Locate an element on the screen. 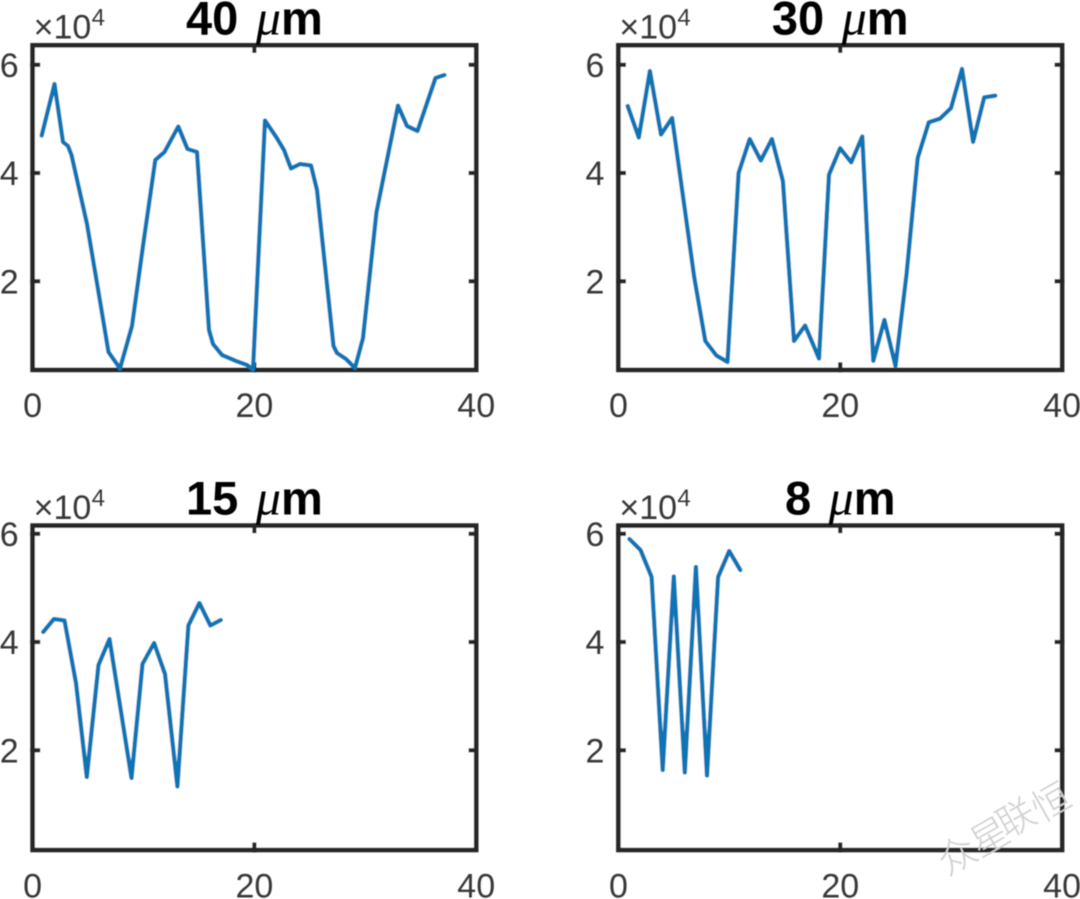 The height and width of the screenshot is (899, 1080). svg-text: 30 μm is located at coordinates (840, 22).